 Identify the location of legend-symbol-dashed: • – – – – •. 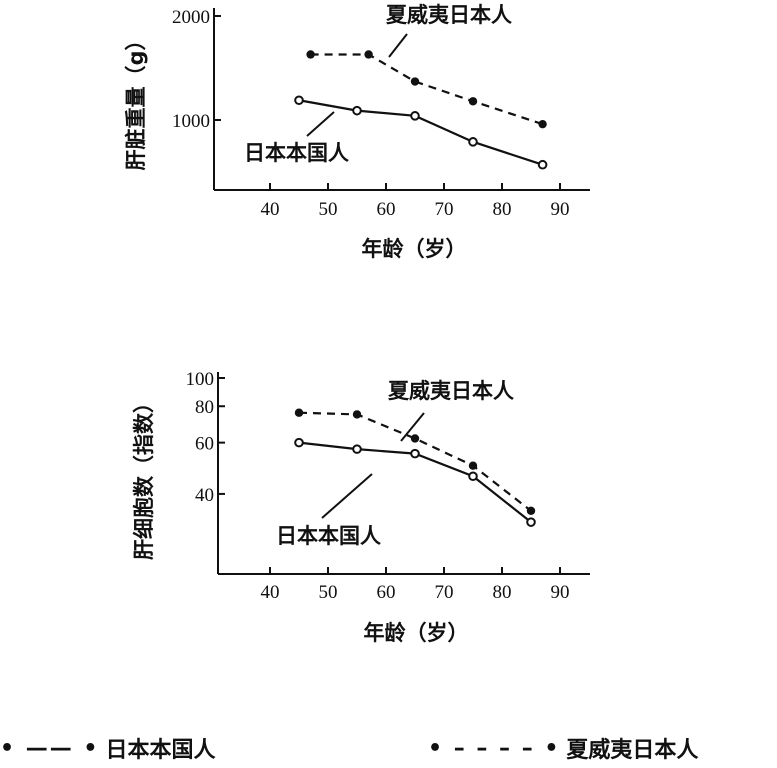
(494, 748).